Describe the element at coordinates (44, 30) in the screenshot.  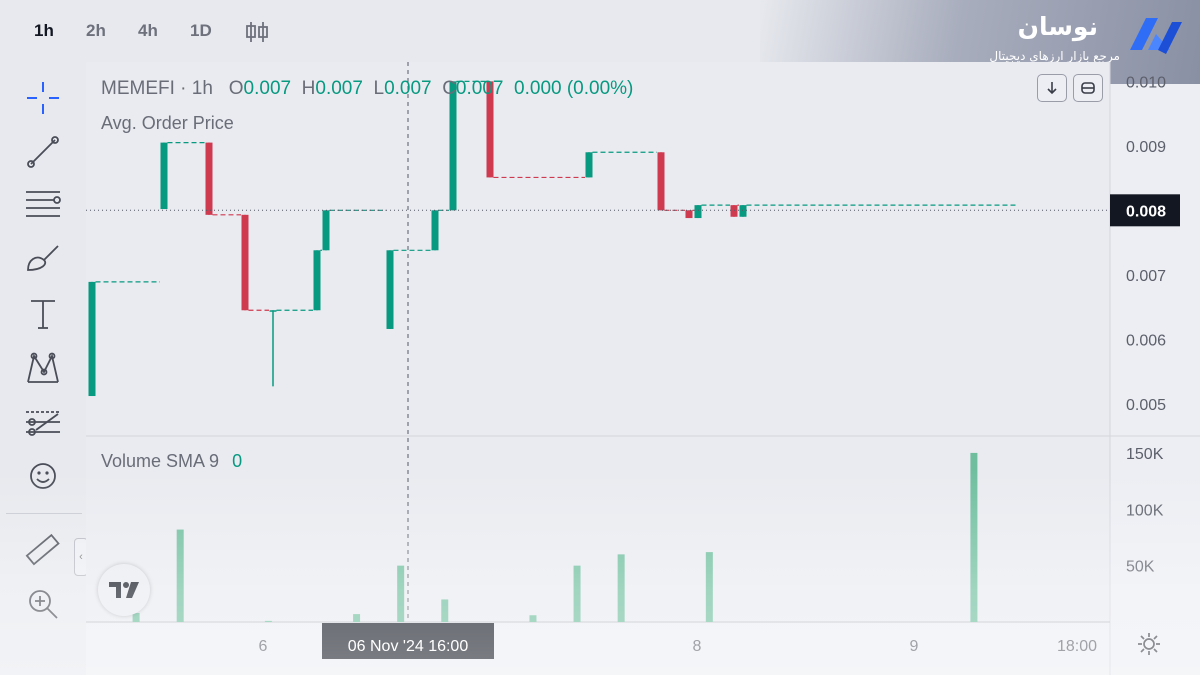
I see `timeframe-1h: 1h` at that location.